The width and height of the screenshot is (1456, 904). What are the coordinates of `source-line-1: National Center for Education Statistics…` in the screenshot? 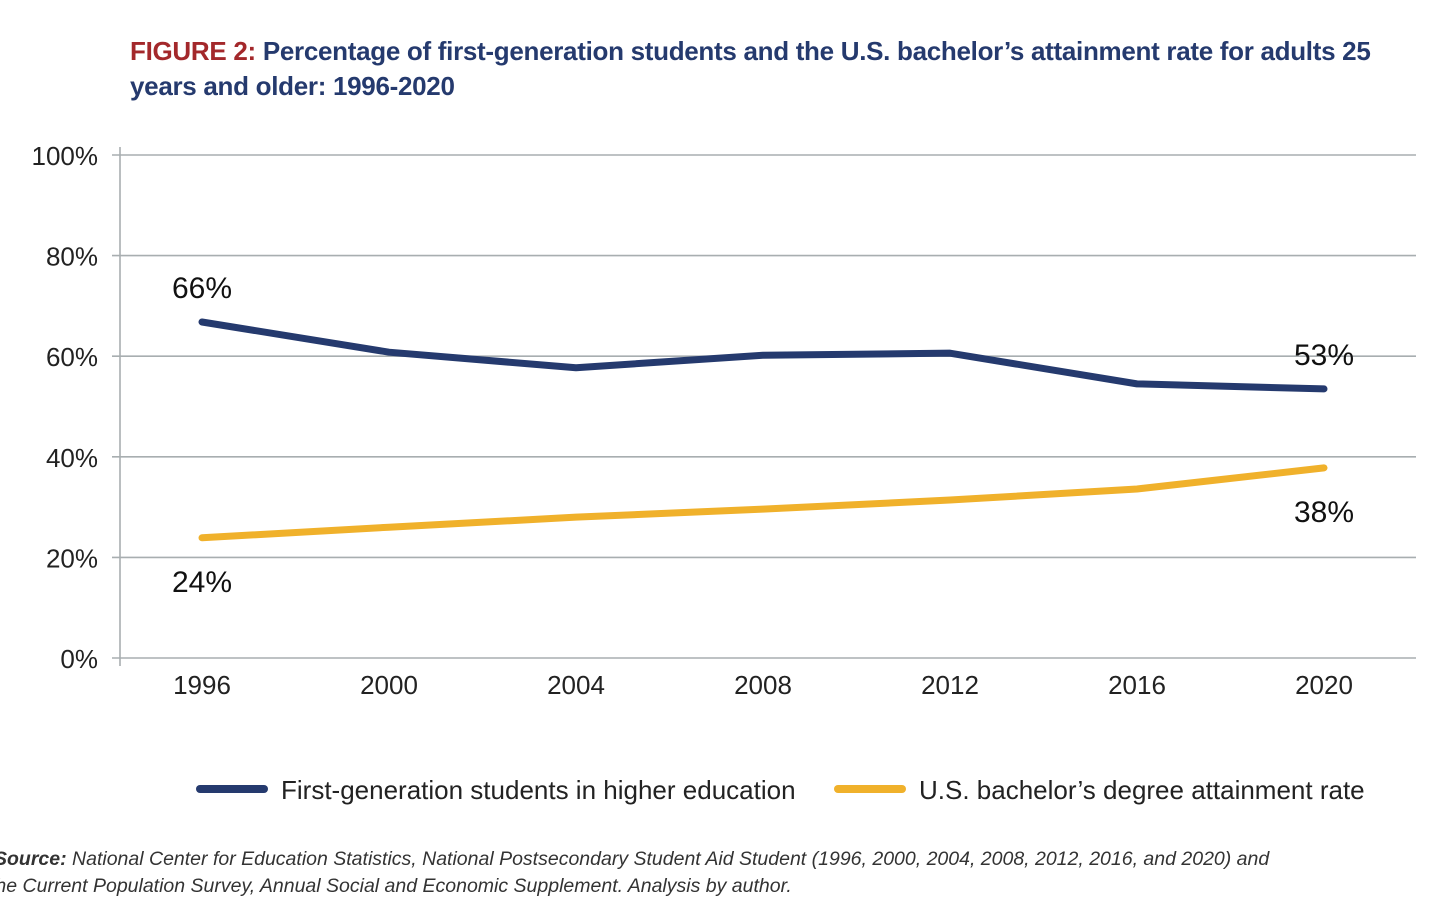 It's located at (671, 859).